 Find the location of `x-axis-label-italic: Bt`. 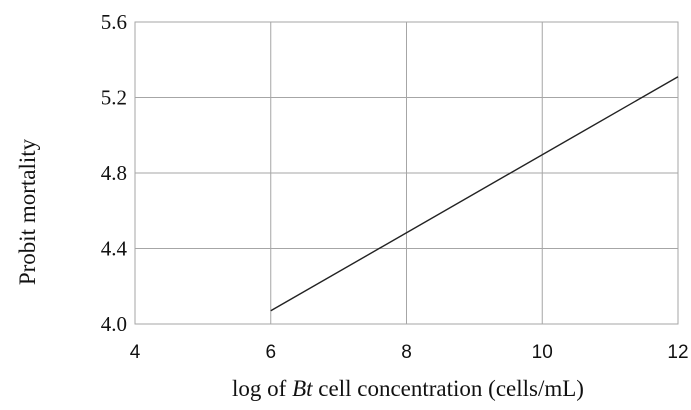

x-axis-label-italic: Bt is located at coordinates (302, 388).